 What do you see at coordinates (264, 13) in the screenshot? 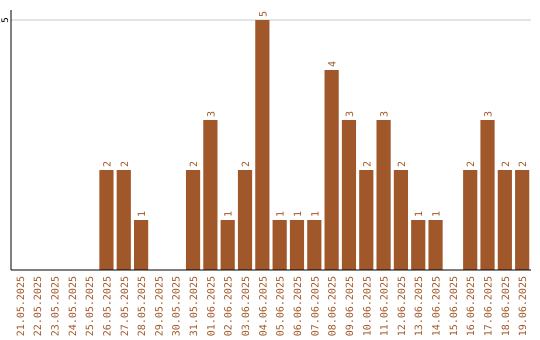
I see `data-label: 5` at bounding box center [264, 13].